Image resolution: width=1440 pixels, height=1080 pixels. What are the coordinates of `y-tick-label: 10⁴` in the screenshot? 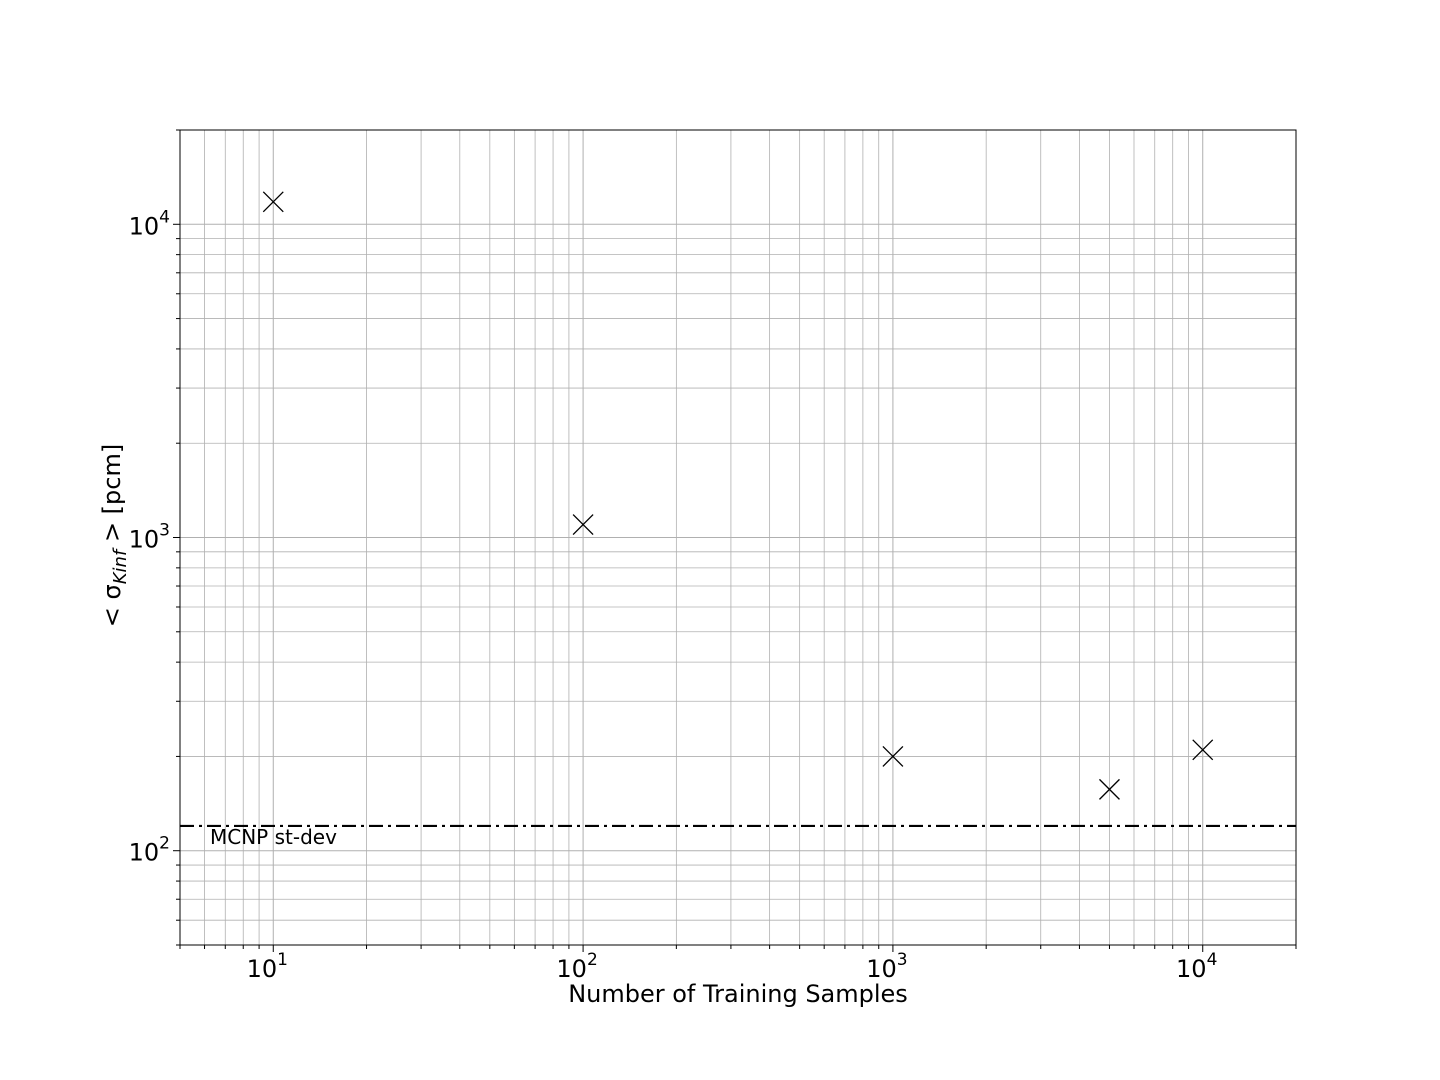 It's located at (149, 223).